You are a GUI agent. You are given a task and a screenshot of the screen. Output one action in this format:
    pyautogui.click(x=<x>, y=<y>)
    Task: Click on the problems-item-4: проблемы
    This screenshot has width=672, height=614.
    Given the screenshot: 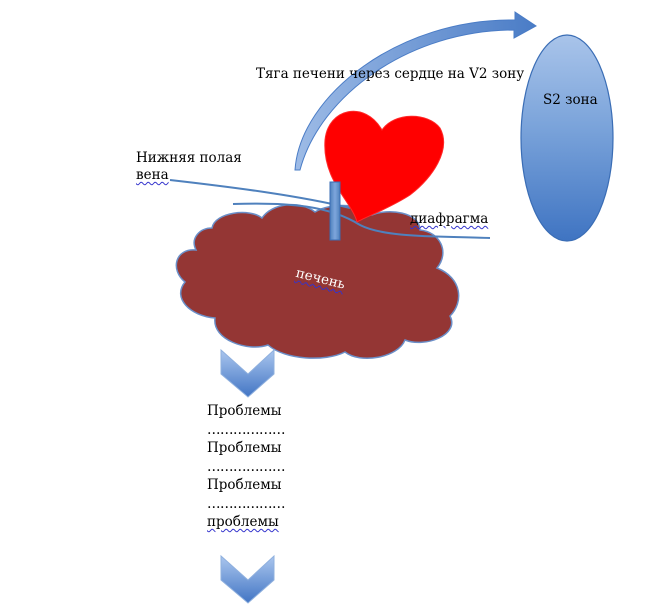 What is the action you would take?
    pyautogui.click(x=243, y=522)
    